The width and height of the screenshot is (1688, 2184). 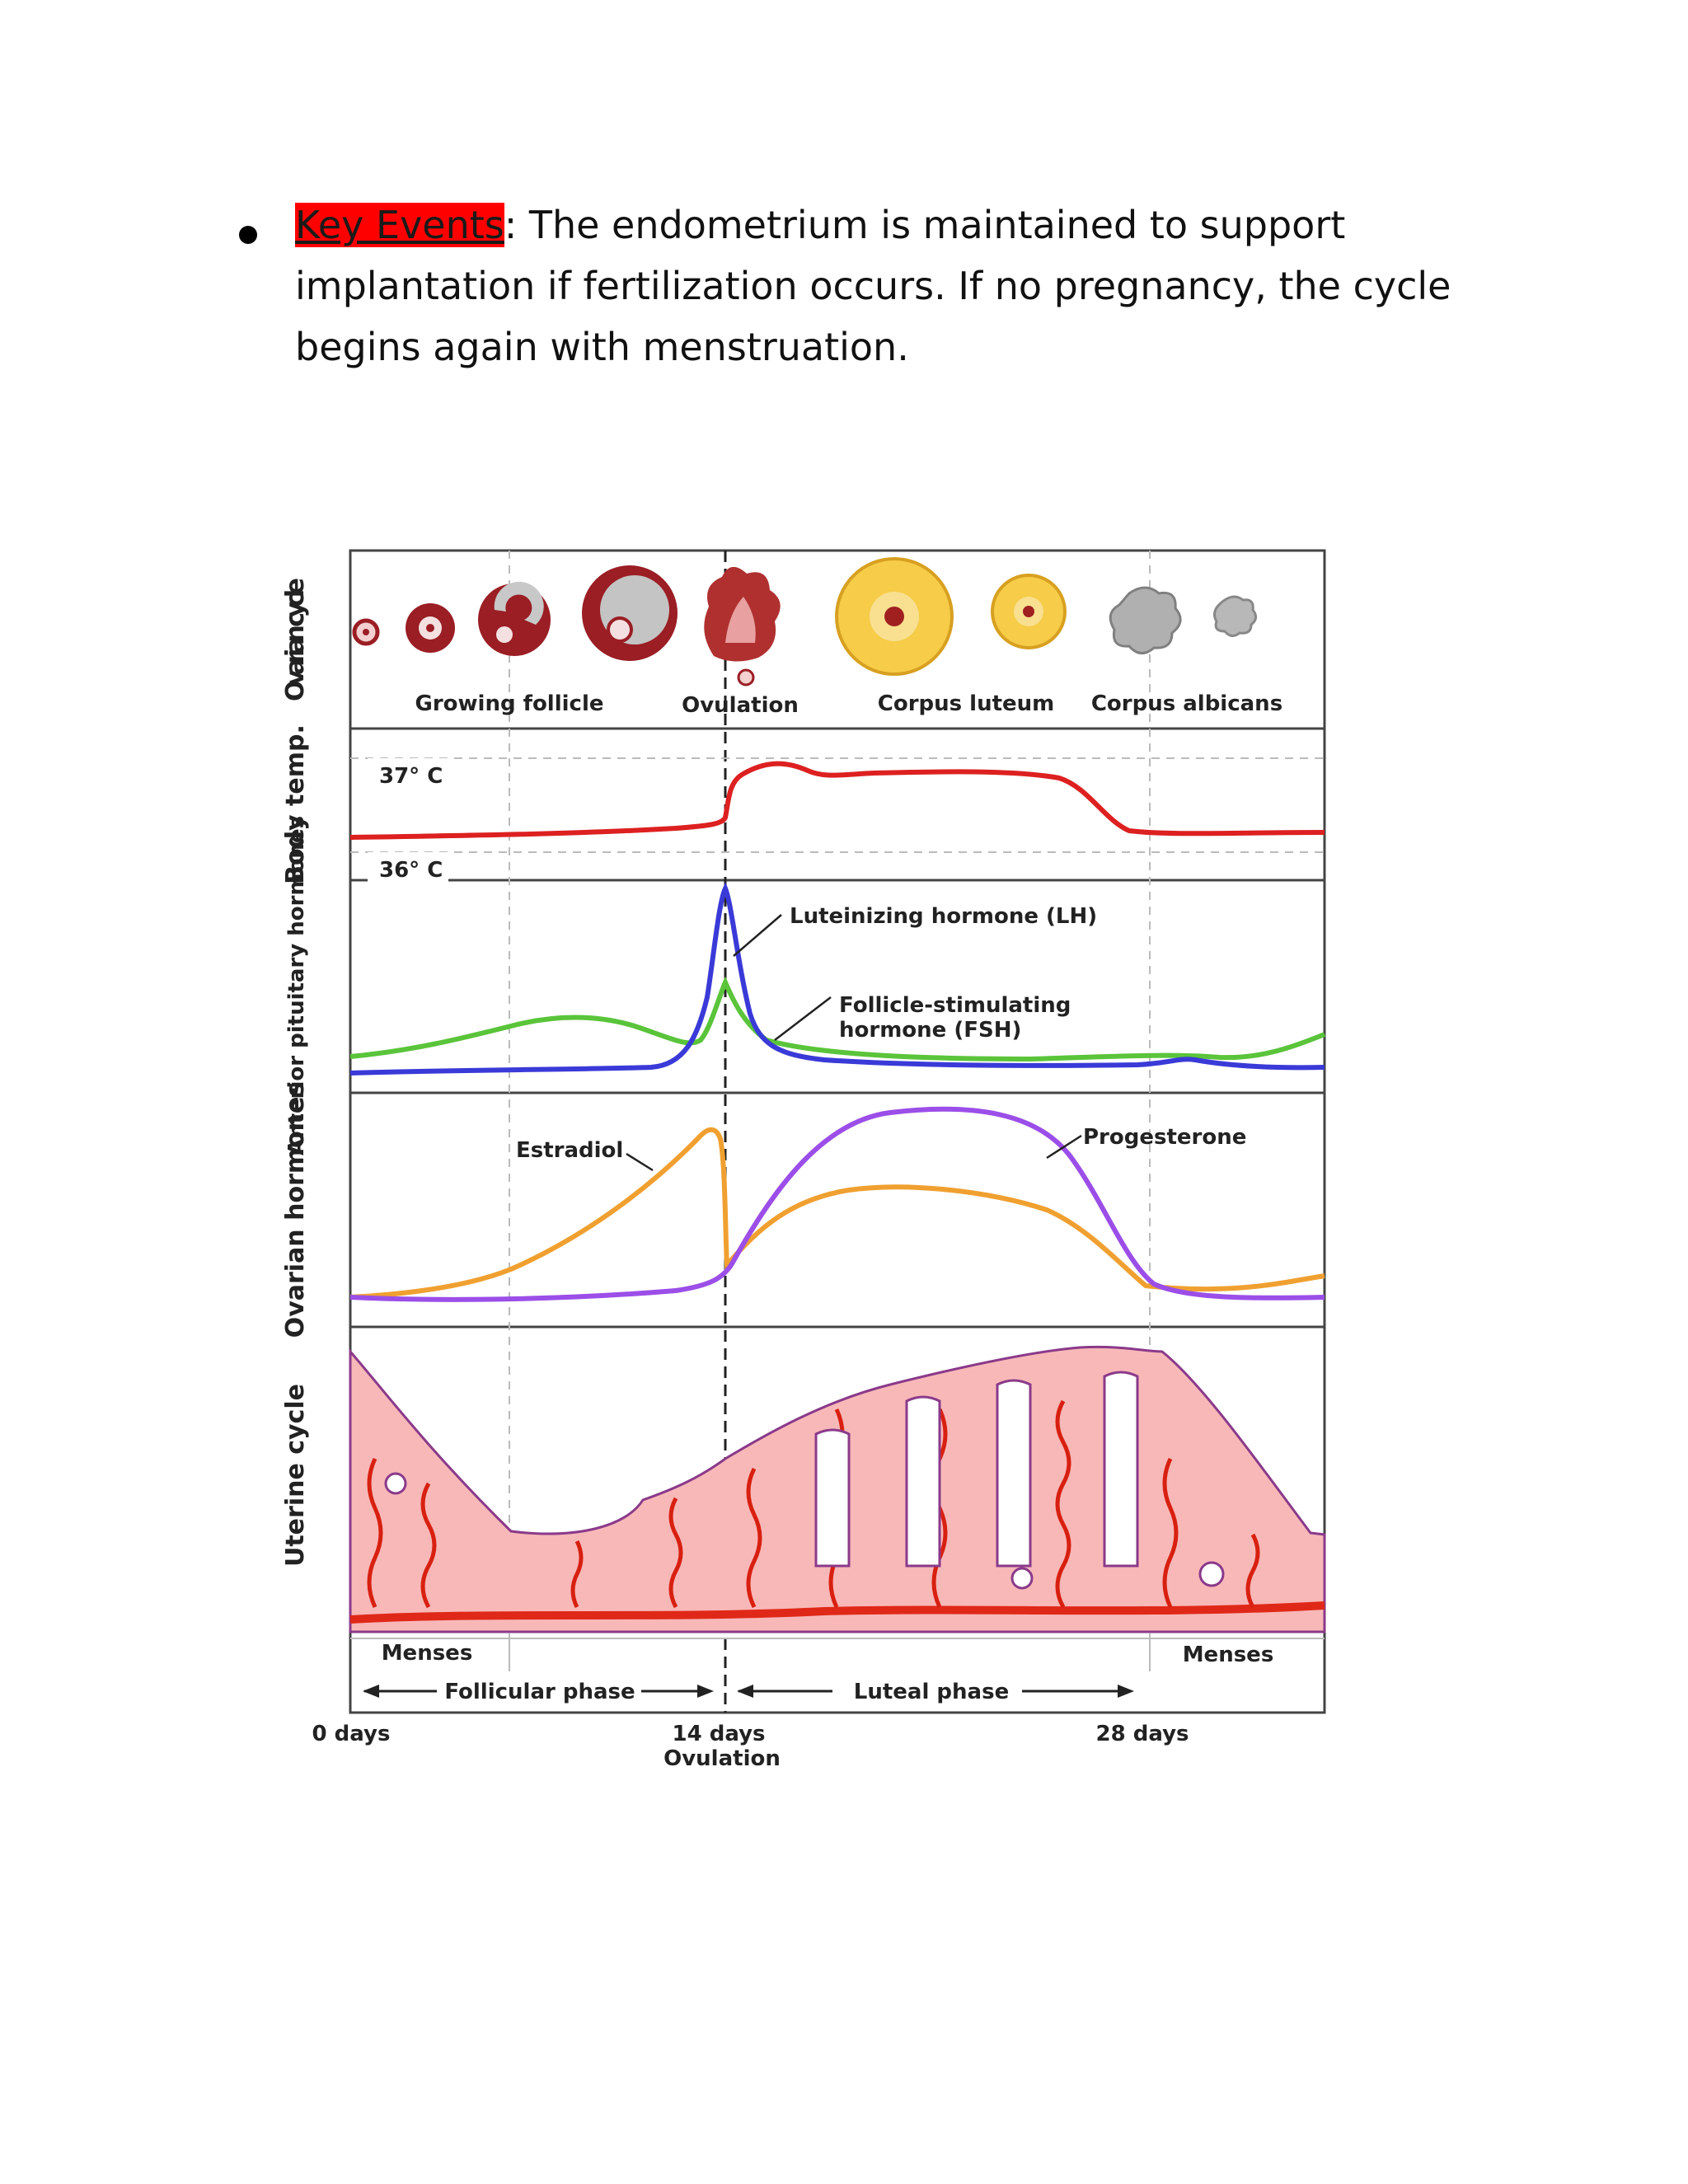 What do you see at coordinates (1187, 703) in the screenshot?
I see `label-corpus-albicans: Corpus albicans` at bounding box center [1187, 703].